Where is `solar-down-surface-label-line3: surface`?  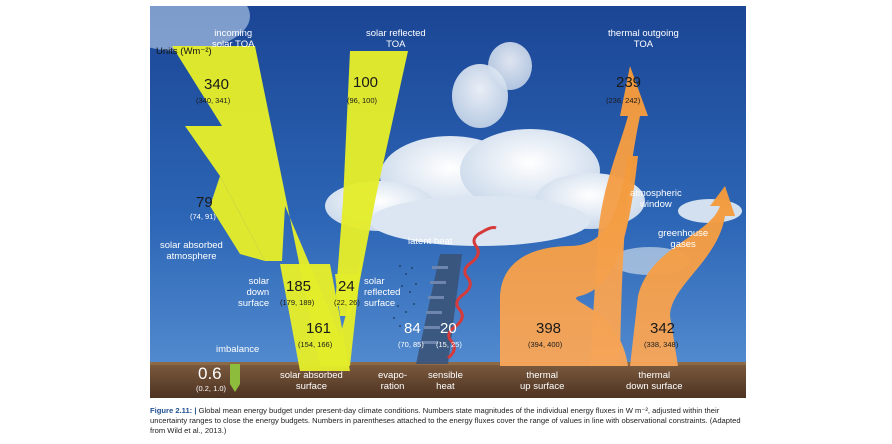
solar-down-surface-label-line3: surface is located at coordinates (254, 303).